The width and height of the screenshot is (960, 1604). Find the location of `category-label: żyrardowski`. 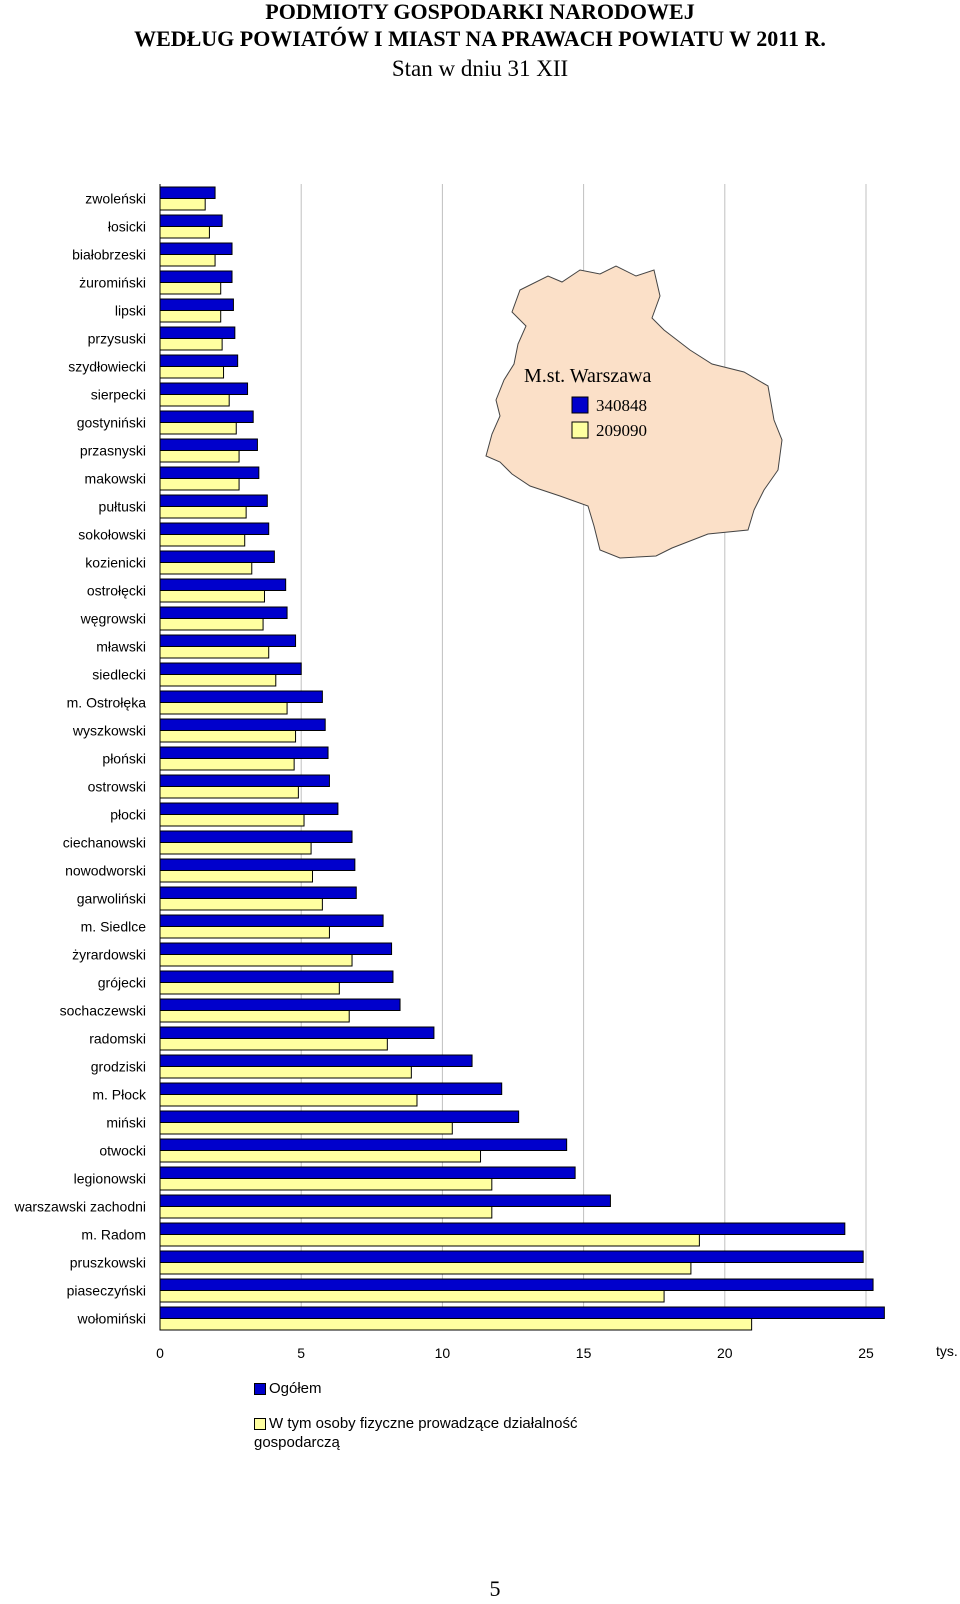

category-label: żyrardowski is located at coordinates (109, 955).